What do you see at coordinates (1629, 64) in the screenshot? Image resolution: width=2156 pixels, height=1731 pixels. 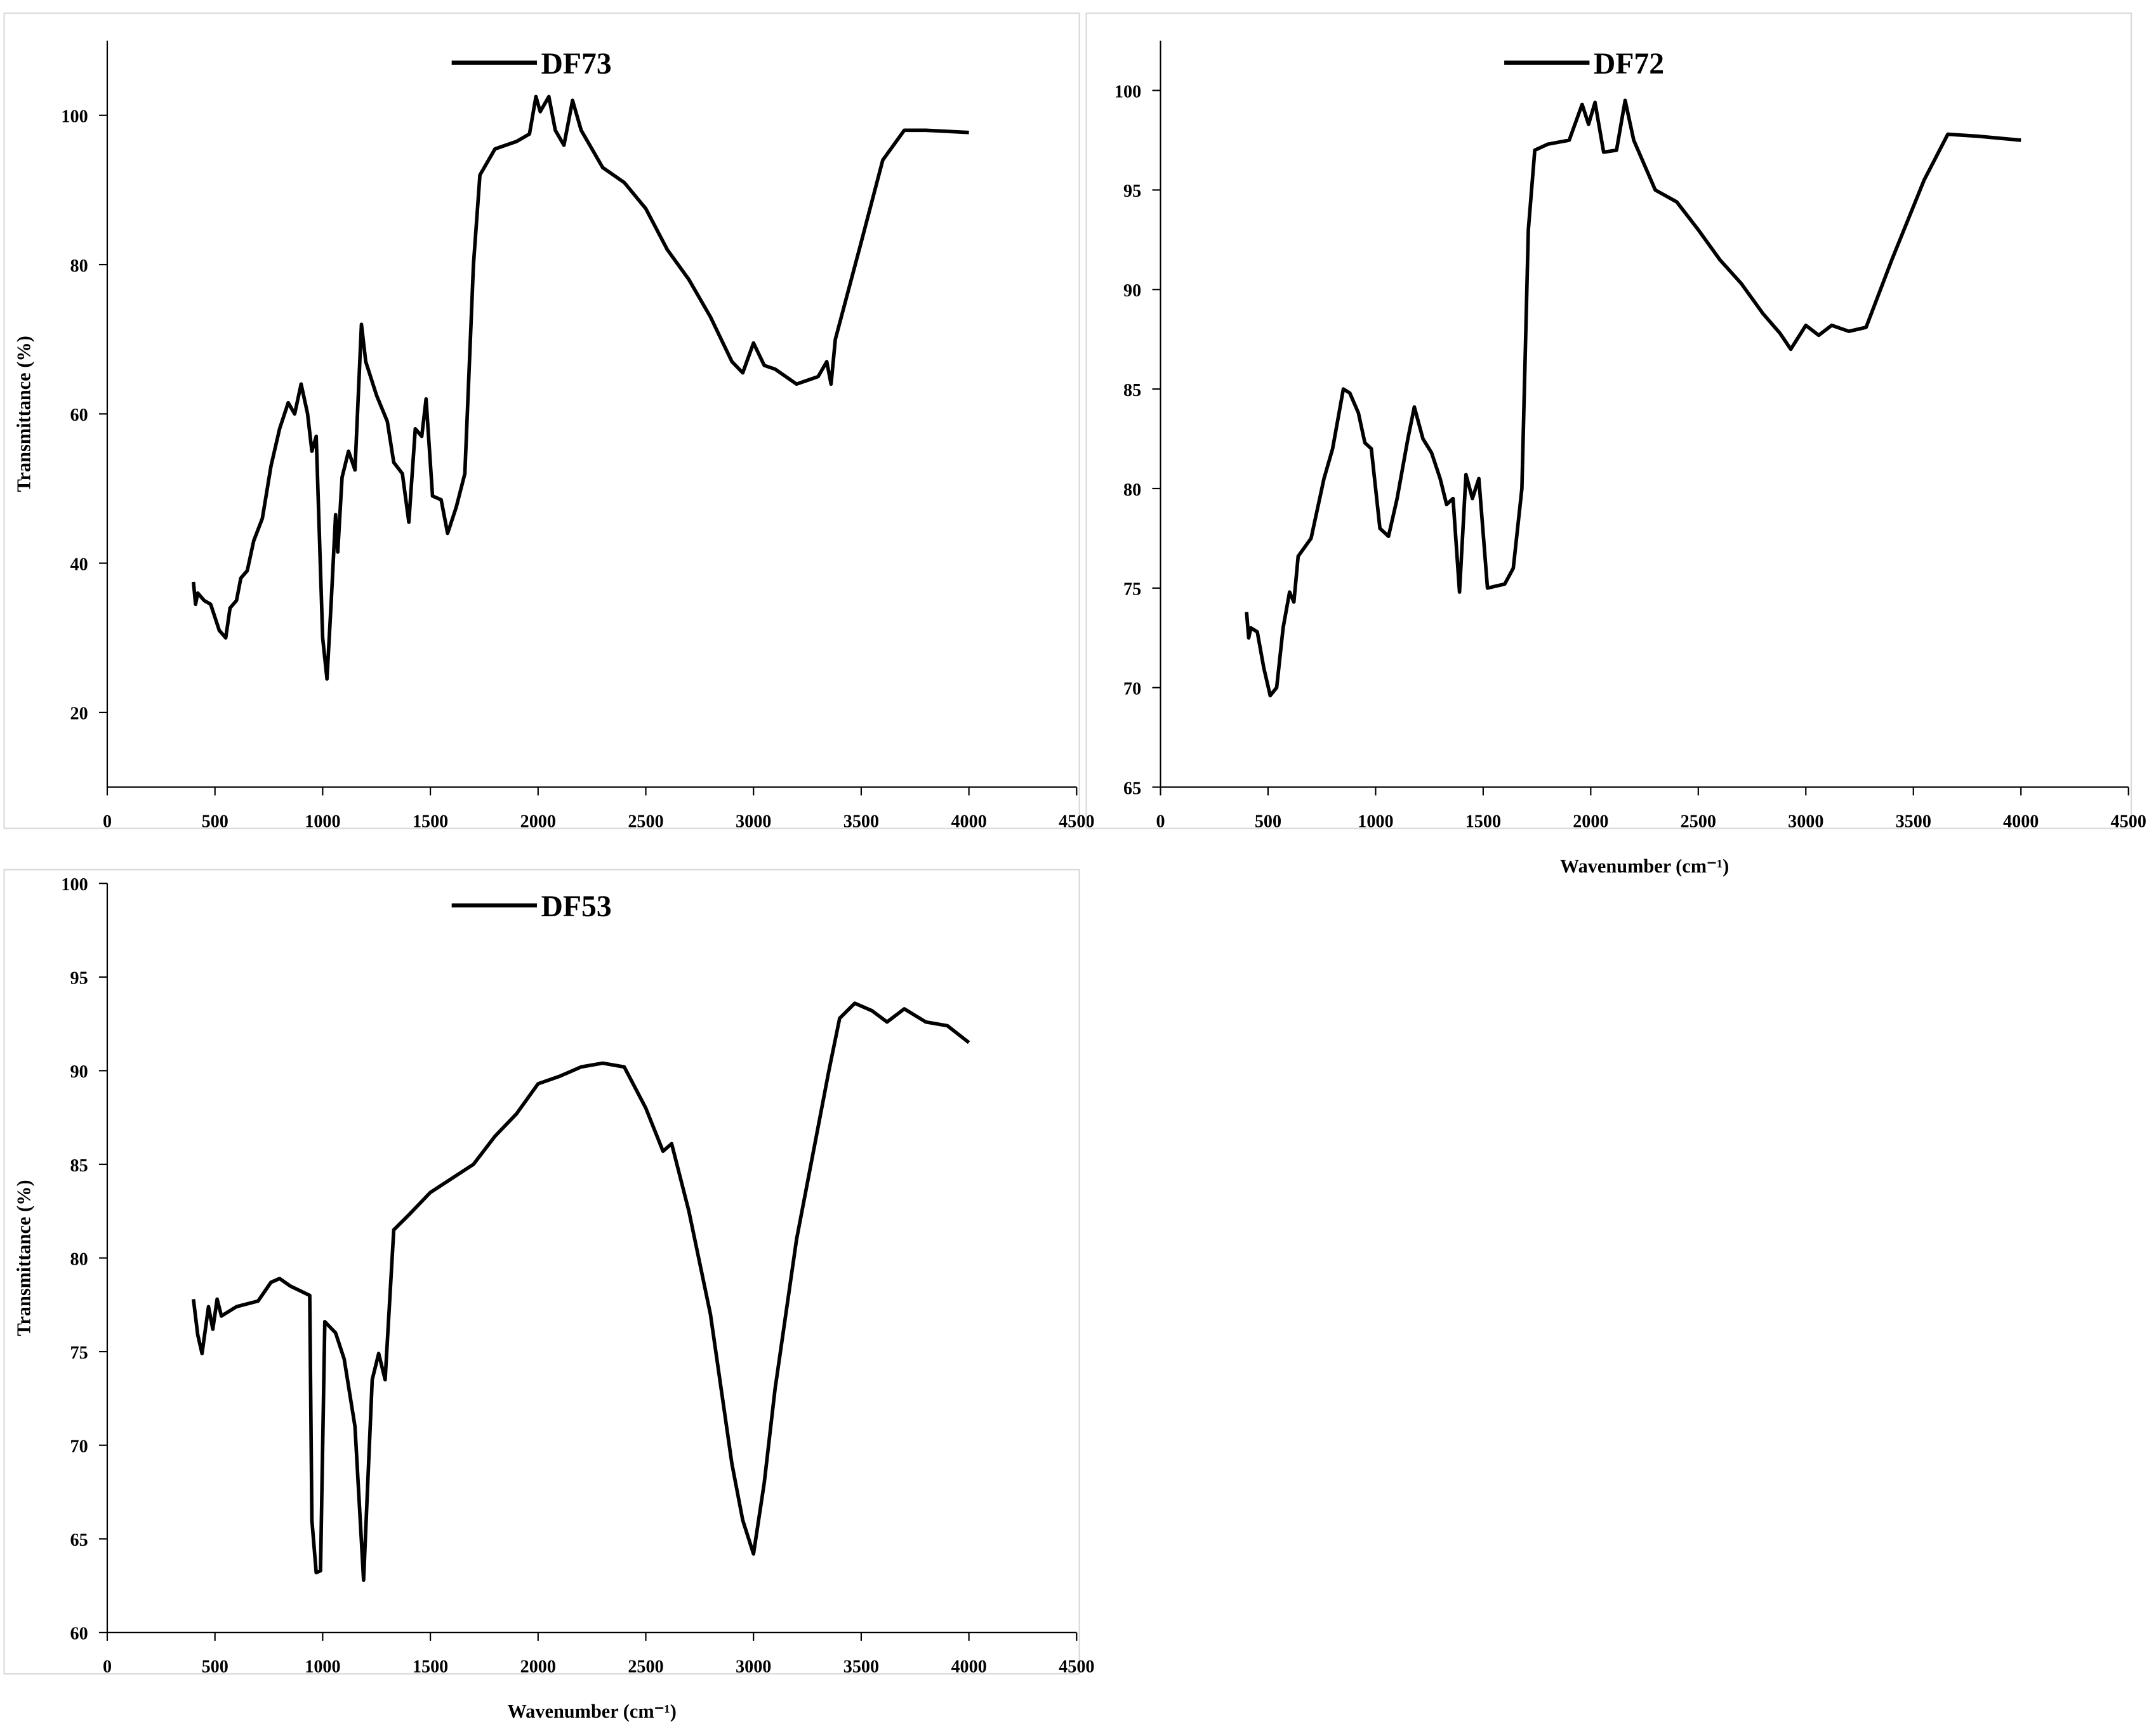 I see `legend-label: DF72` at bounding box center [1629, 64].